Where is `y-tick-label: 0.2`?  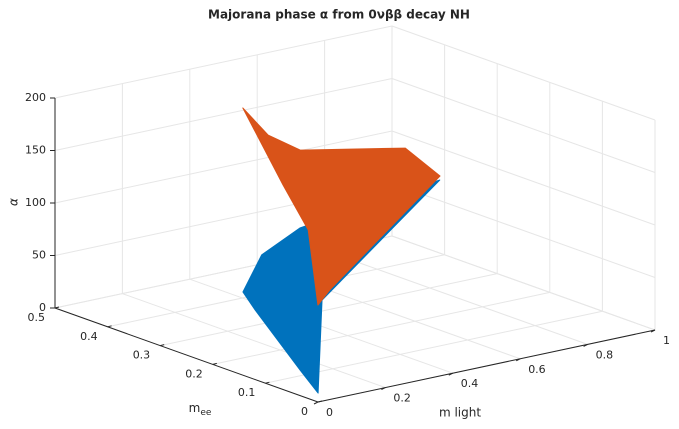
y-tick-label: 0.2 is located at coordinates (194, 373).